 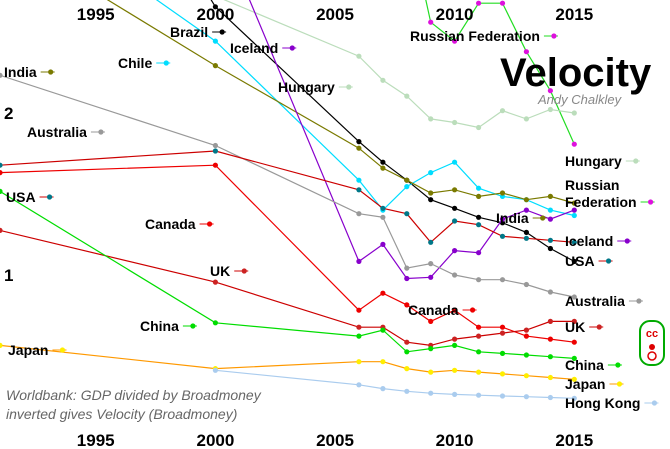 I want to click on source-note-line-2: inverted gives Velocity (Broadmoney), so click(x=121, y=414).